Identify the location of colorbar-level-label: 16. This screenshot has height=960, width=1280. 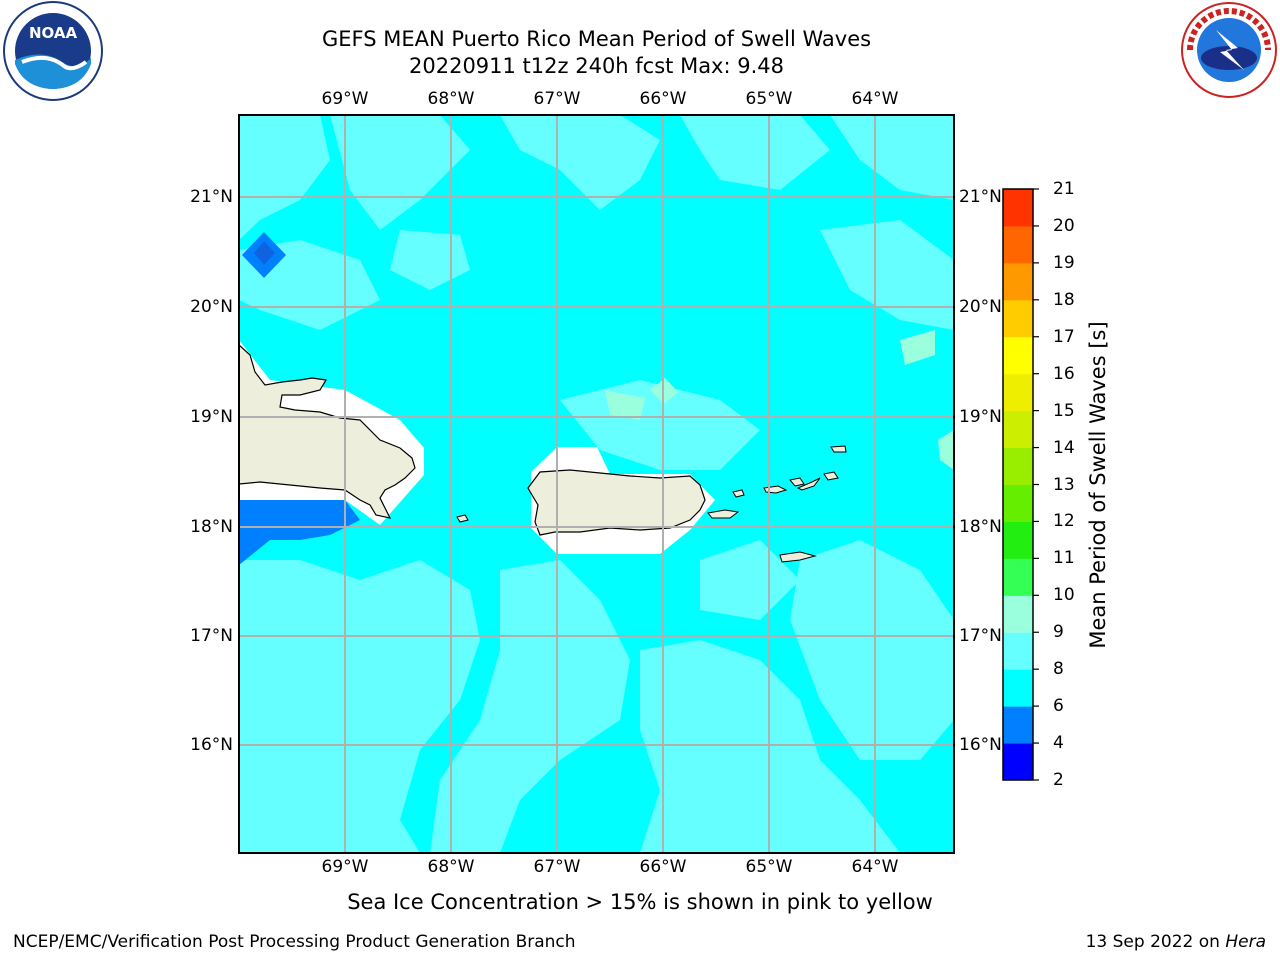
(1064, 373).